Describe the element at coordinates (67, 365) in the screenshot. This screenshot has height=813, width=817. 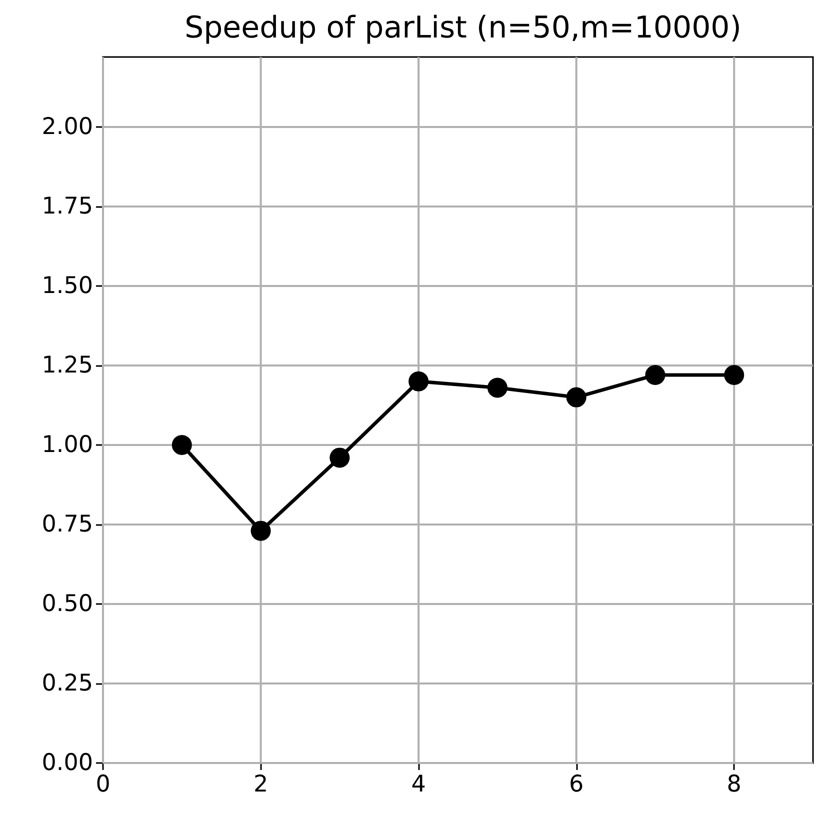
I see `y-tick-label: 1.25` at that location.